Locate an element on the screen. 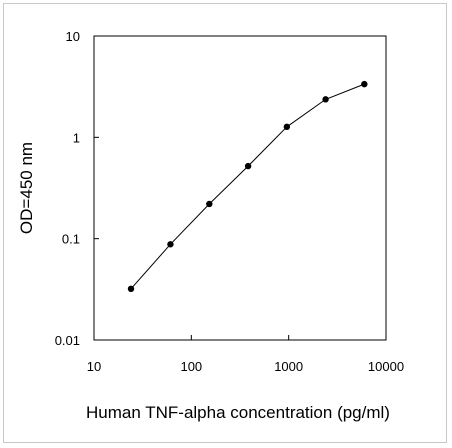 The height and width of the screenshot is (448, 452). x-tick-label: 10 is located at coordinates (94, 366).